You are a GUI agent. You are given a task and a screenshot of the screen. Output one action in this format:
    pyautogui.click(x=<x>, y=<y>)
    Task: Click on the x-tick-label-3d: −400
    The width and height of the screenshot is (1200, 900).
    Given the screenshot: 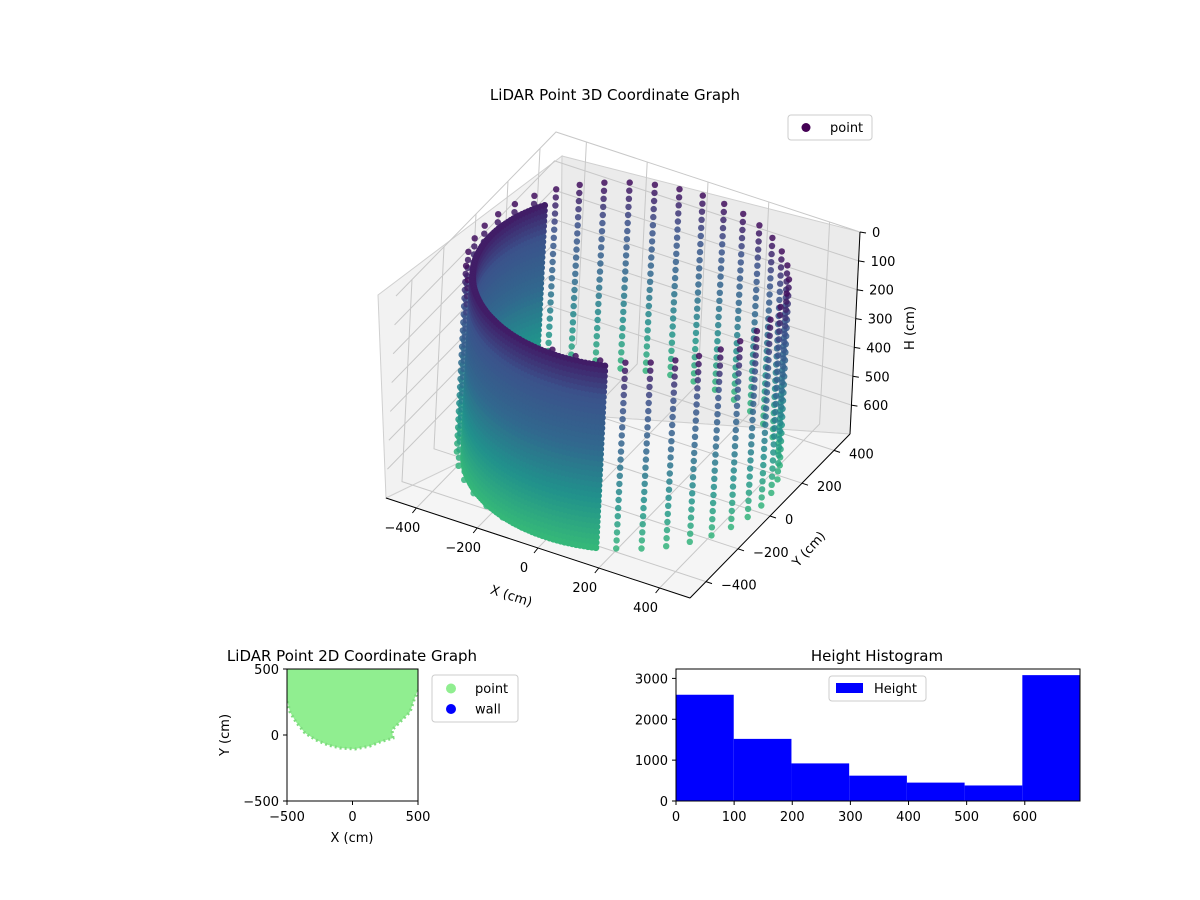 What is the action you would take?
    pyautogui.click(x=403, y=528)
    